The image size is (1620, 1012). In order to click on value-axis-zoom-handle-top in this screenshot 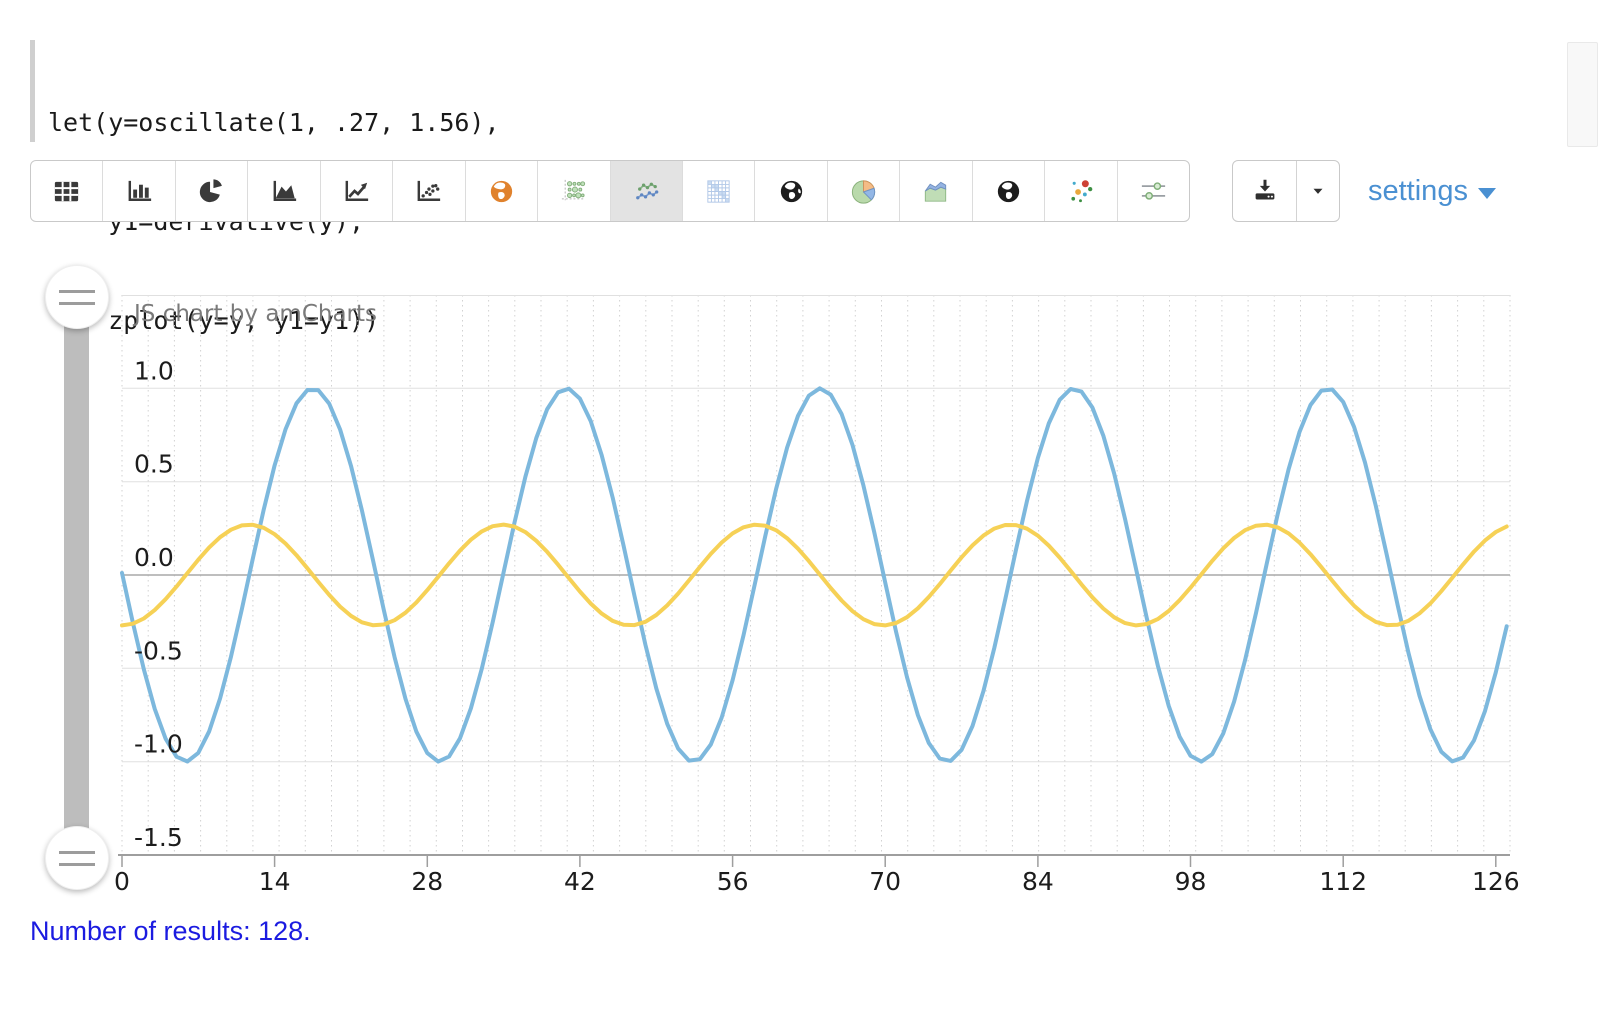, I will do `click(77, 297)`.